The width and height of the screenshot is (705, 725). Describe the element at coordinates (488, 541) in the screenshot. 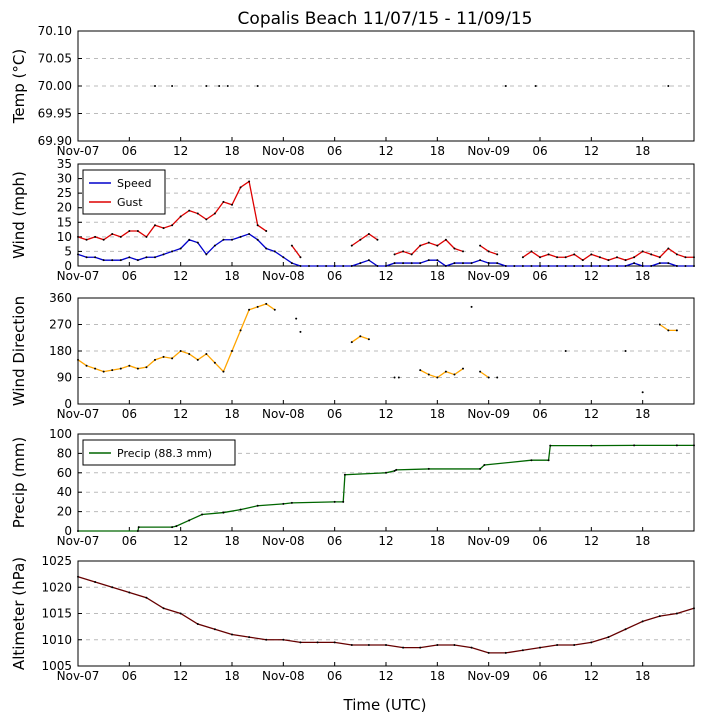

I see `x-tick-label: Nov-09` at that location.